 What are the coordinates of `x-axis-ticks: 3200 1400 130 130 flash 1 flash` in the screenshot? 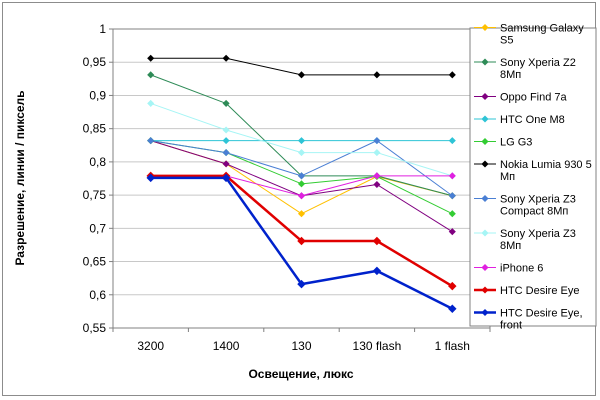 It's located at (301, 340).